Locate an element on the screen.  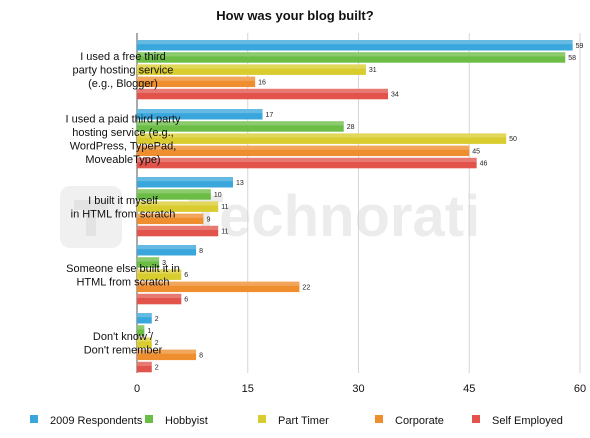
legend-label: Part Timer is located at coordinates (303, 421).